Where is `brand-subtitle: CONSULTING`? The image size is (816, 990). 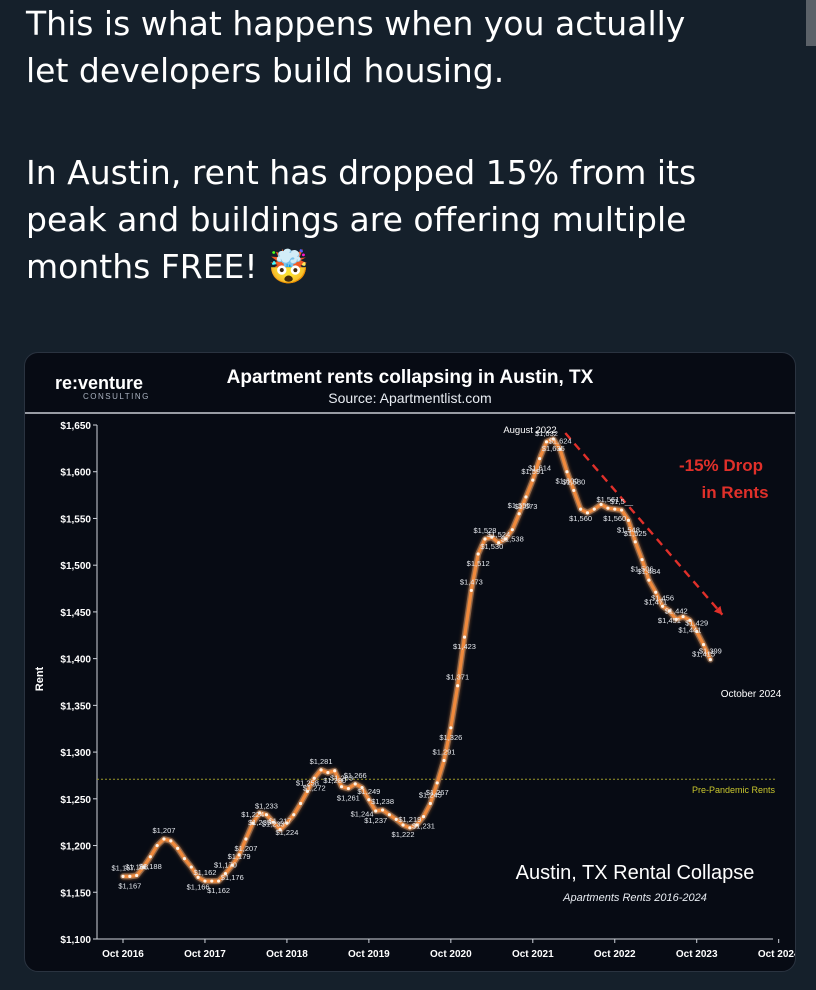
brand-subtitle: CONSULTING is located at coordinates (116, 396).